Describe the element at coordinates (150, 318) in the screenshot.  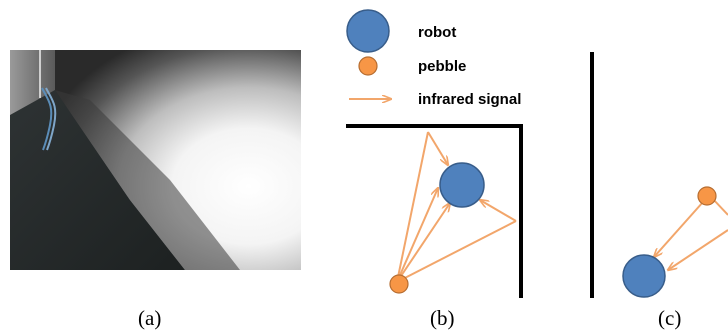
I see `caption-a: (a)` at that location.